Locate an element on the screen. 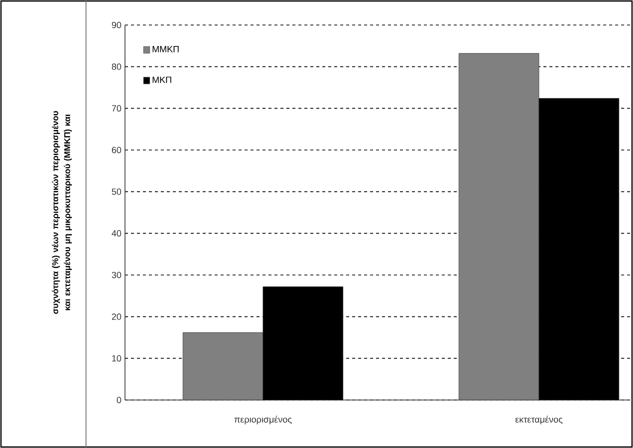 The image size is (633, 448). x-tick-label: περιορισμένος is located at coordinates (263, 420).